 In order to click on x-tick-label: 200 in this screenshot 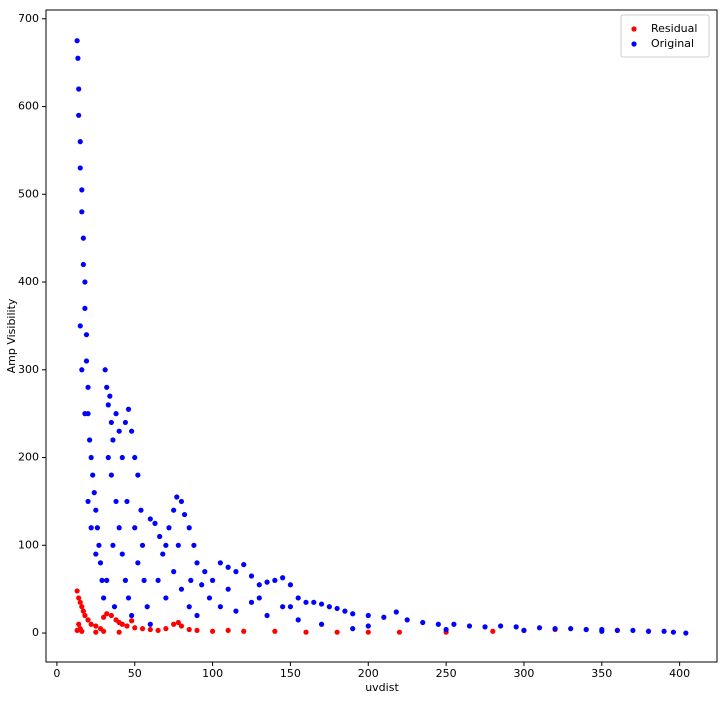, I will do `click(368, 673)`.